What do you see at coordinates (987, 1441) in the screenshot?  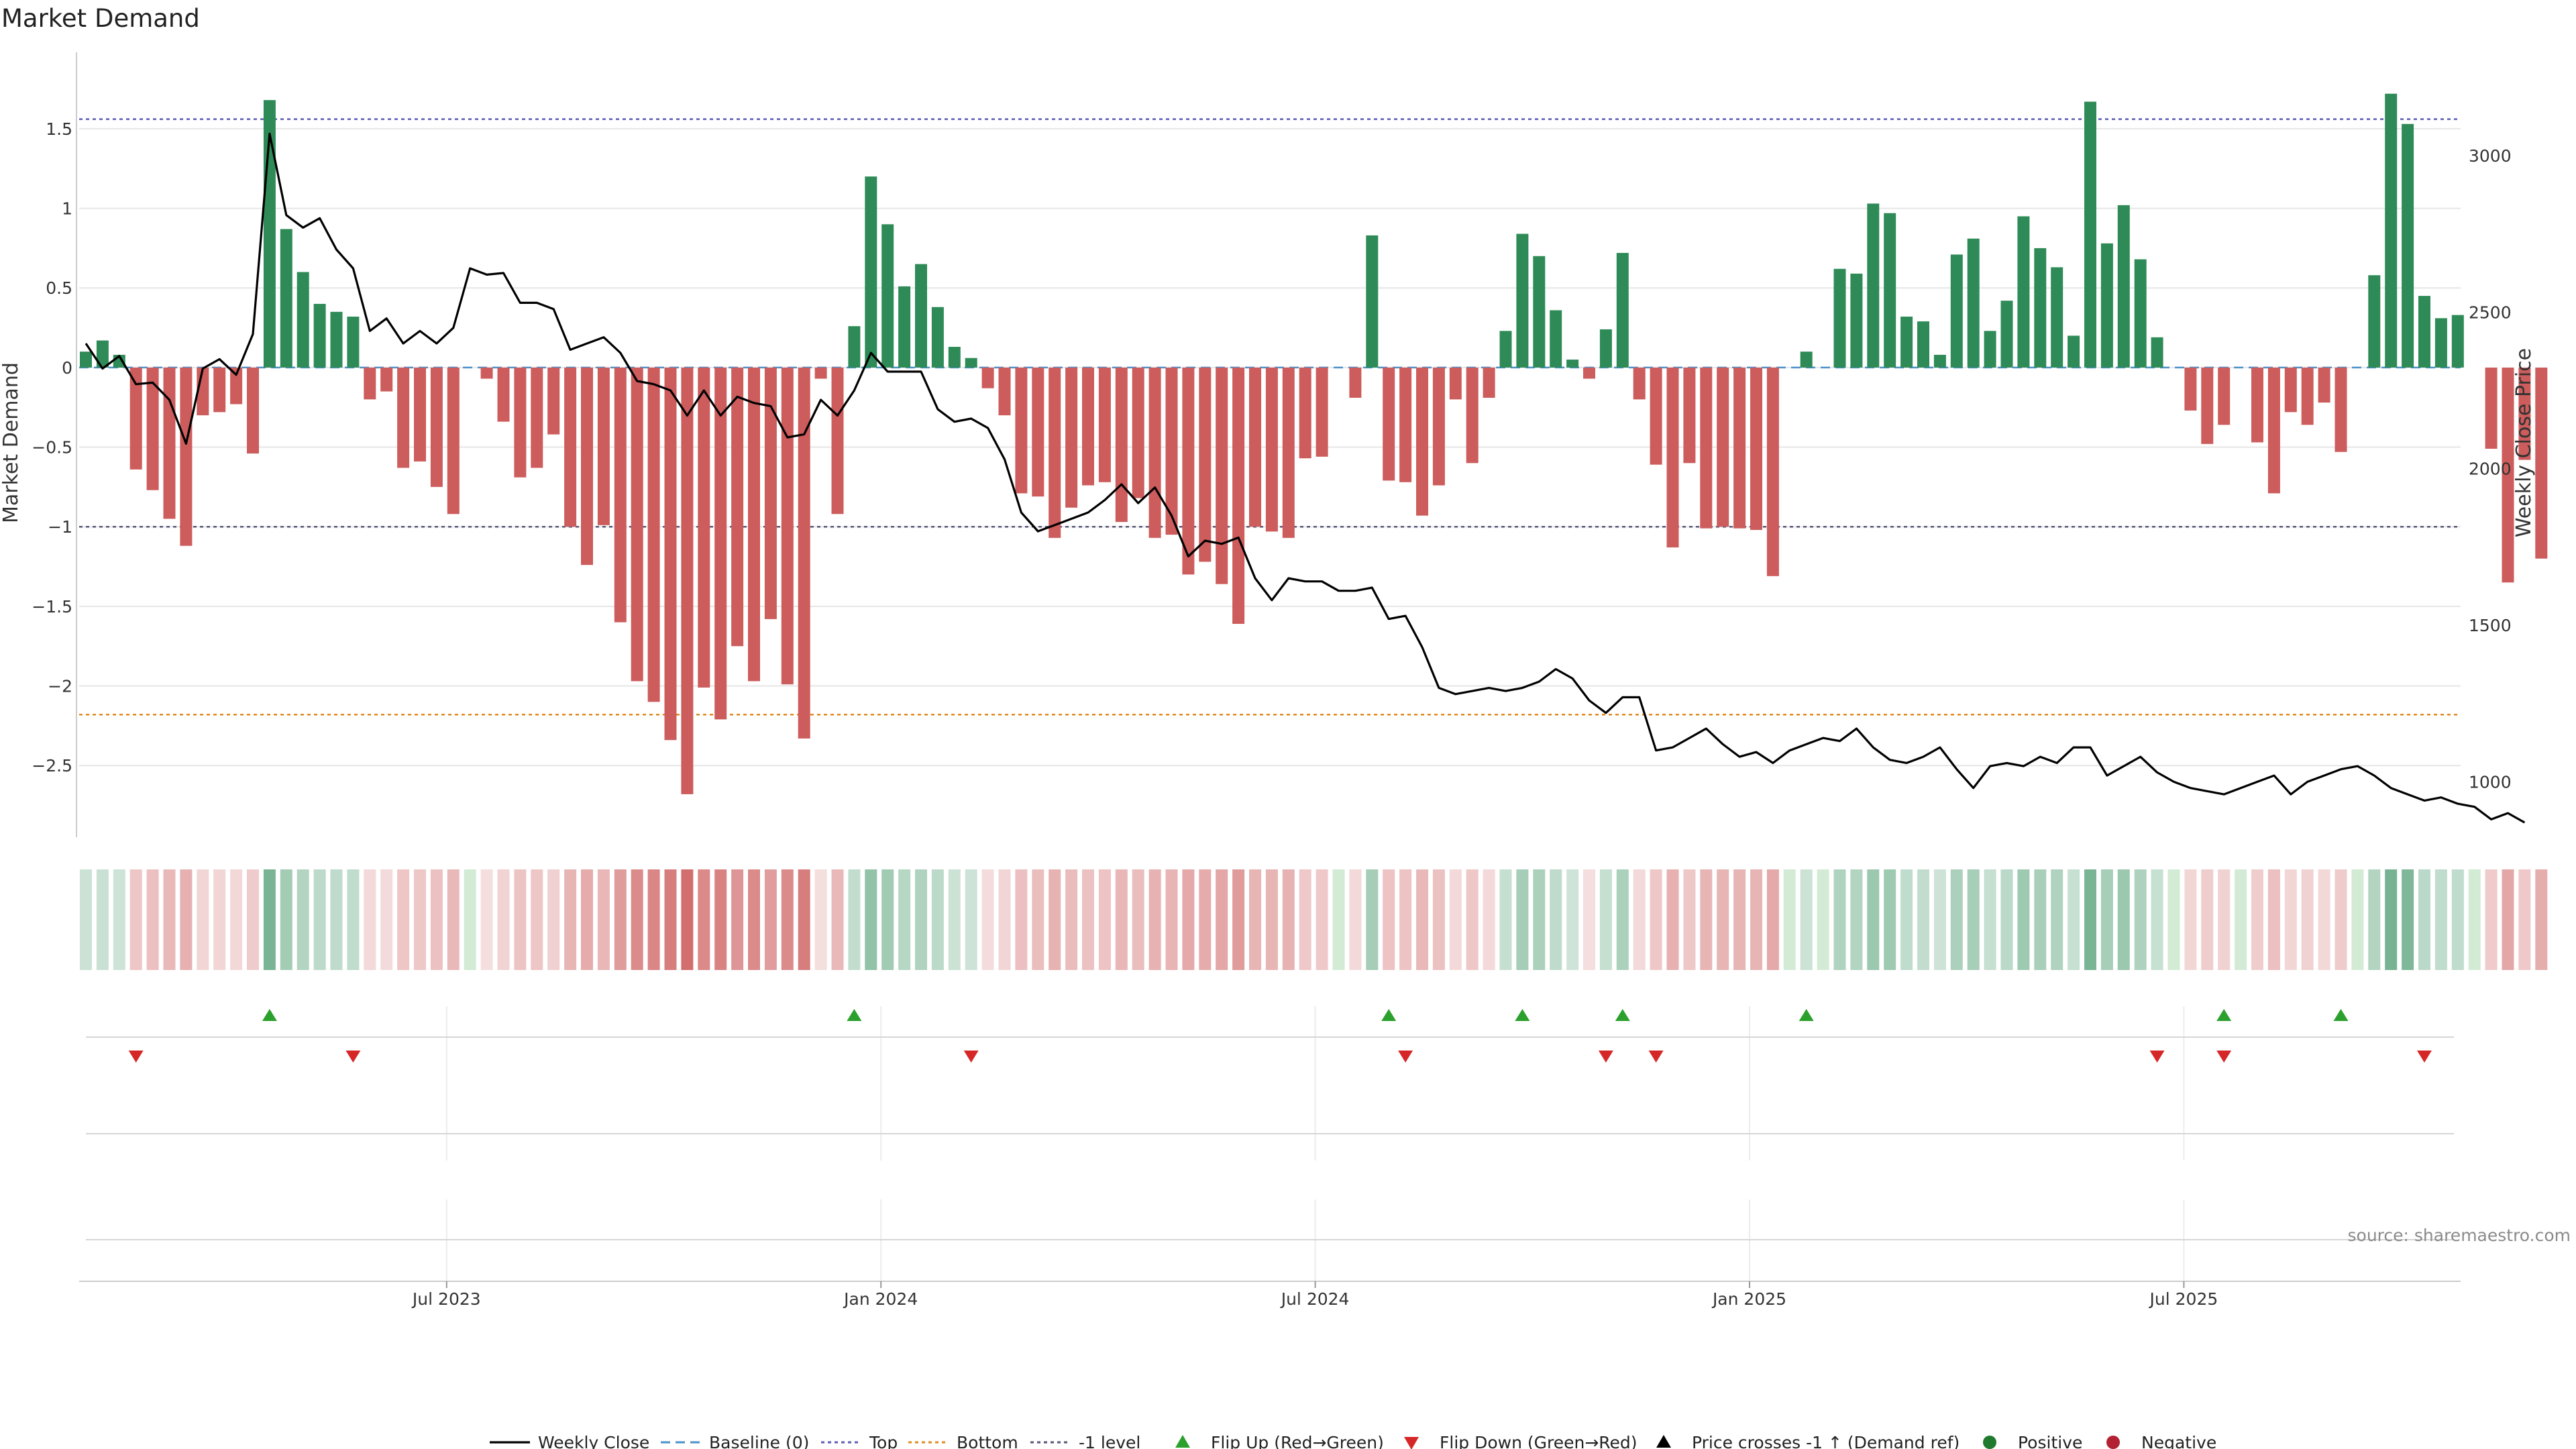 I see `legend-label: Bottom` at bounding box center [987, 1441].